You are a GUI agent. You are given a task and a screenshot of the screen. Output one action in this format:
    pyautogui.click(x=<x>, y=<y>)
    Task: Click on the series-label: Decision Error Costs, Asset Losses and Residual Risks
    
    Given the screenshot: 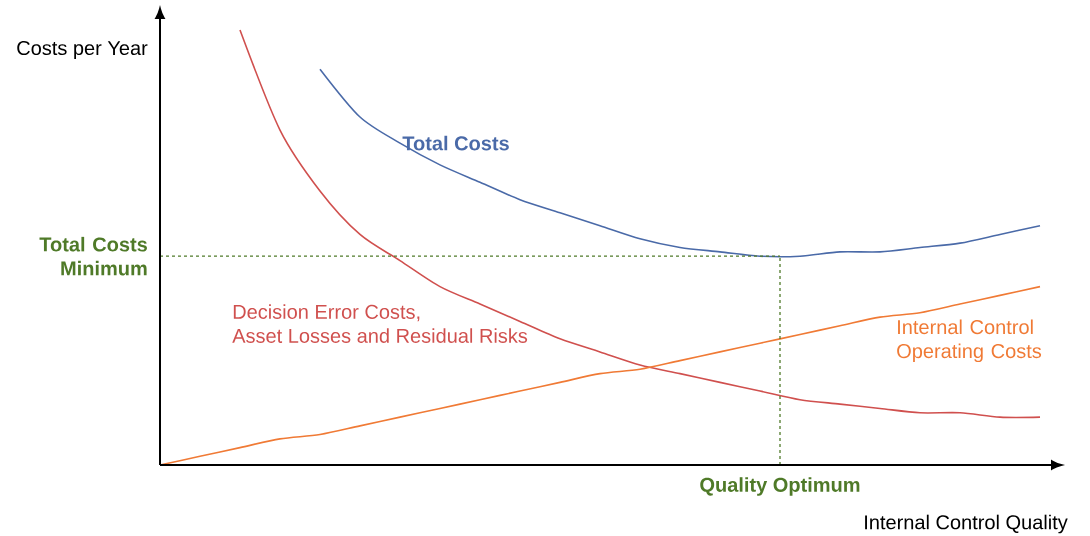 What is the action you would take?
    pyautogui.click(x=380, y=323)
    